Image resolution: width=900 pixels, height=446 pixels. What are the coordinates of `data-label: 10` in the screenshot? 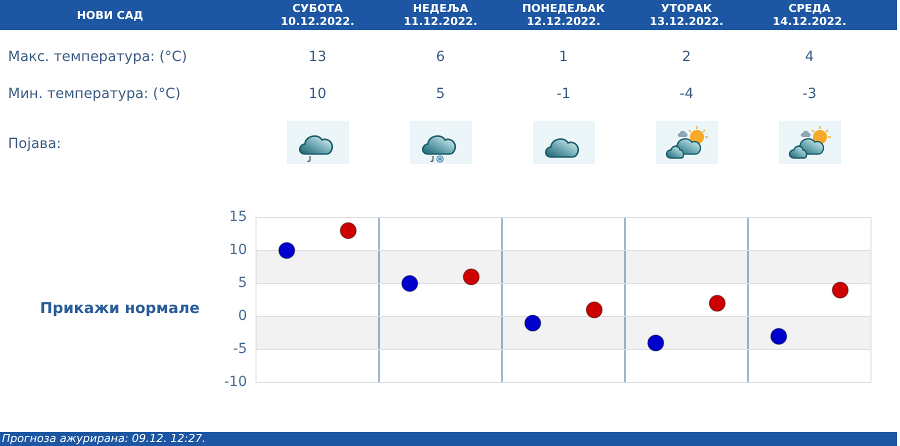 It's located at (318, 94).